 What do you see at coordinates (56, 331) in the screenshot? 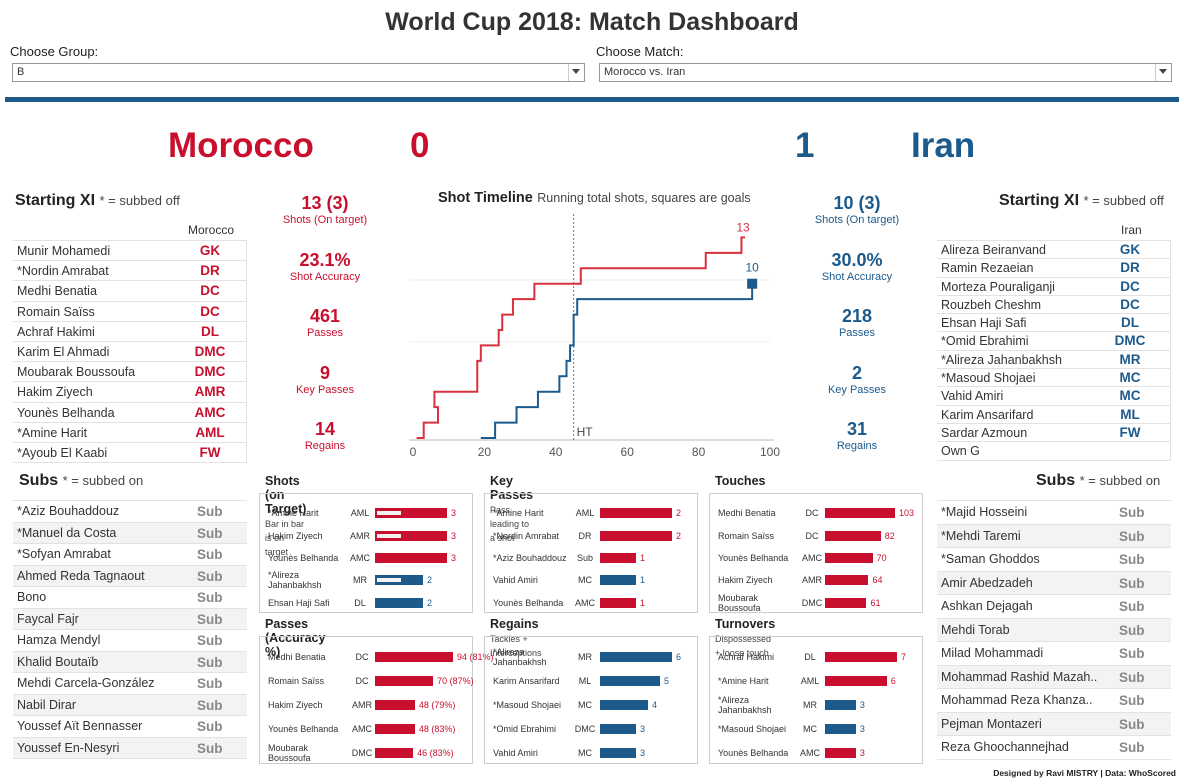
I see `player-name: Achraf Hakimi` at bounding box center [56, 331].